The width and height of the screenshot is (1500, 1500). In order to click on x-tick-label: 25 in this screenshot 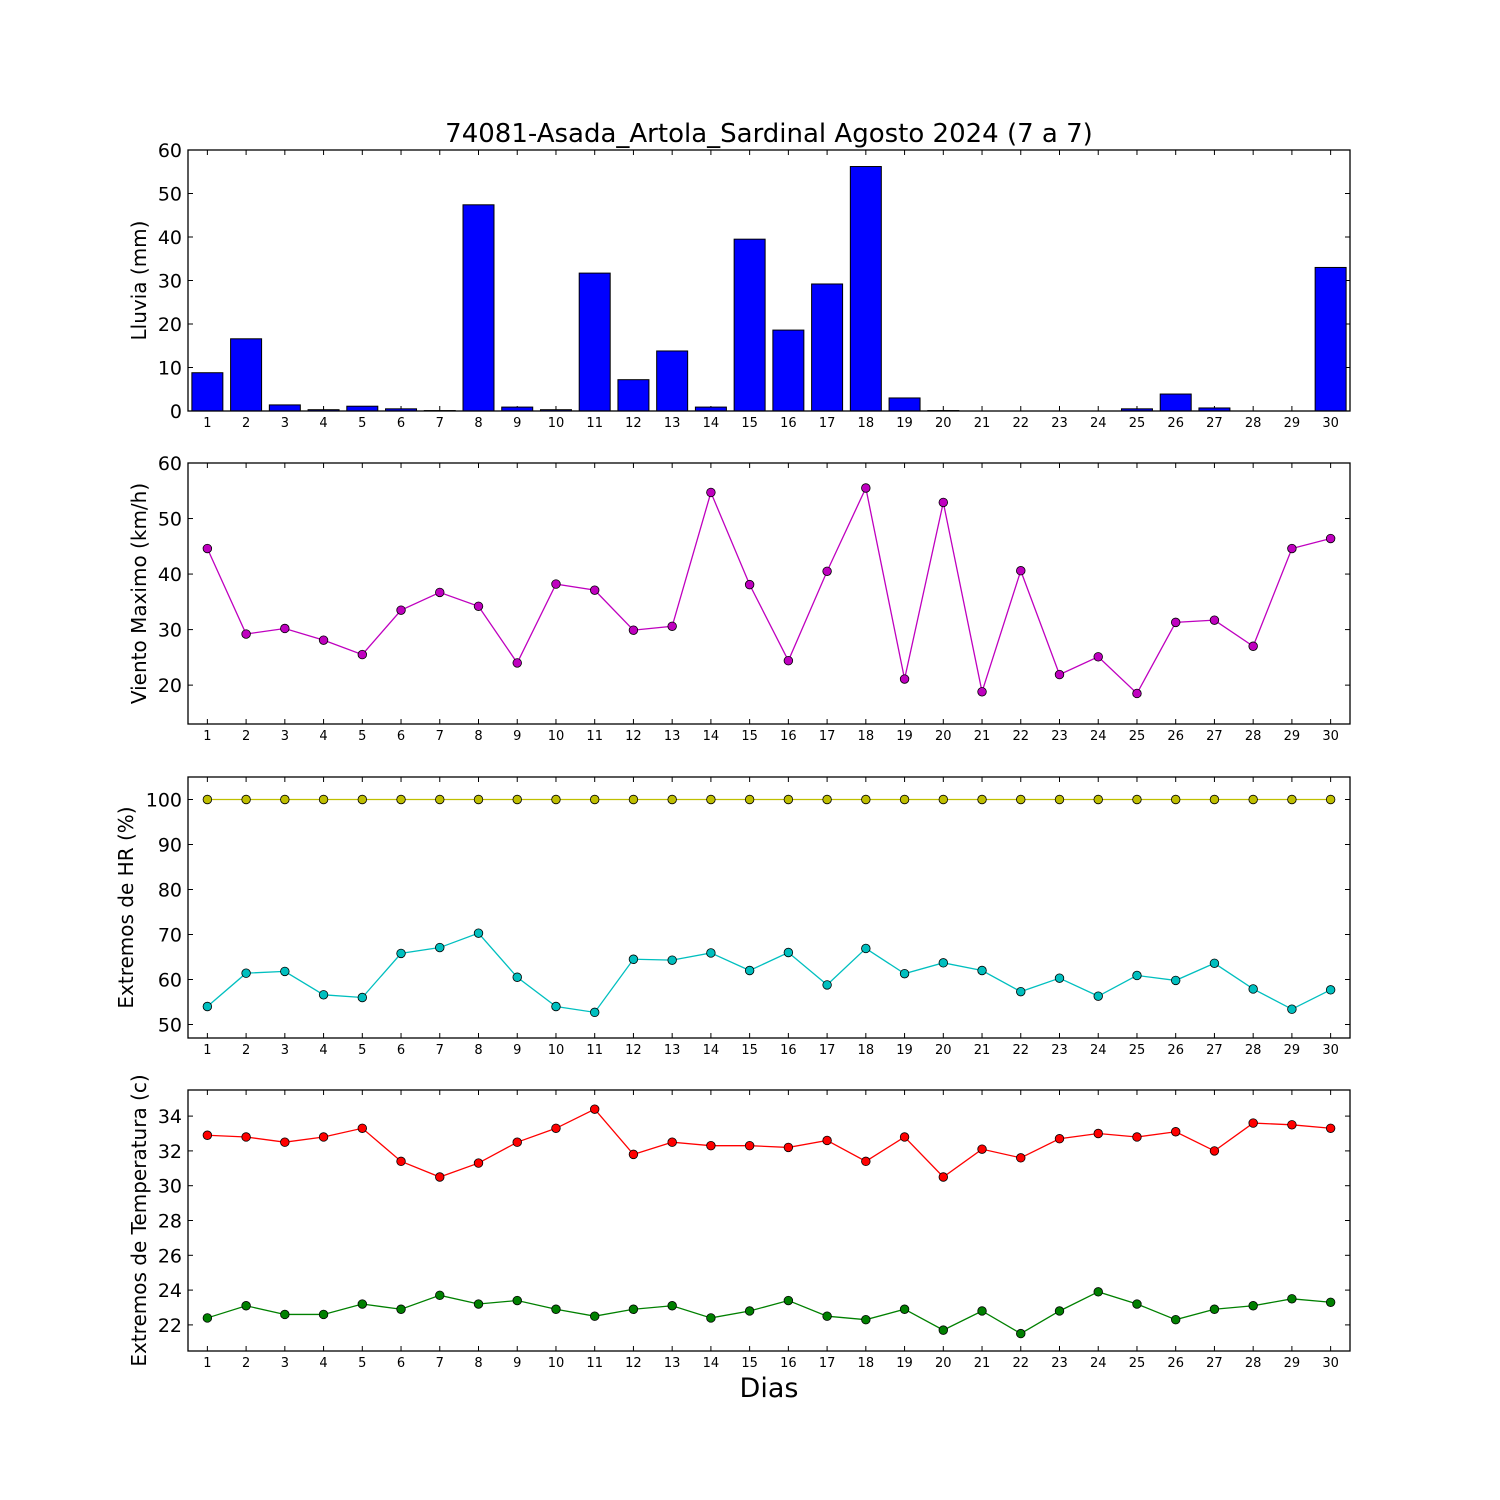, I will do `click(1137, 1050)`.